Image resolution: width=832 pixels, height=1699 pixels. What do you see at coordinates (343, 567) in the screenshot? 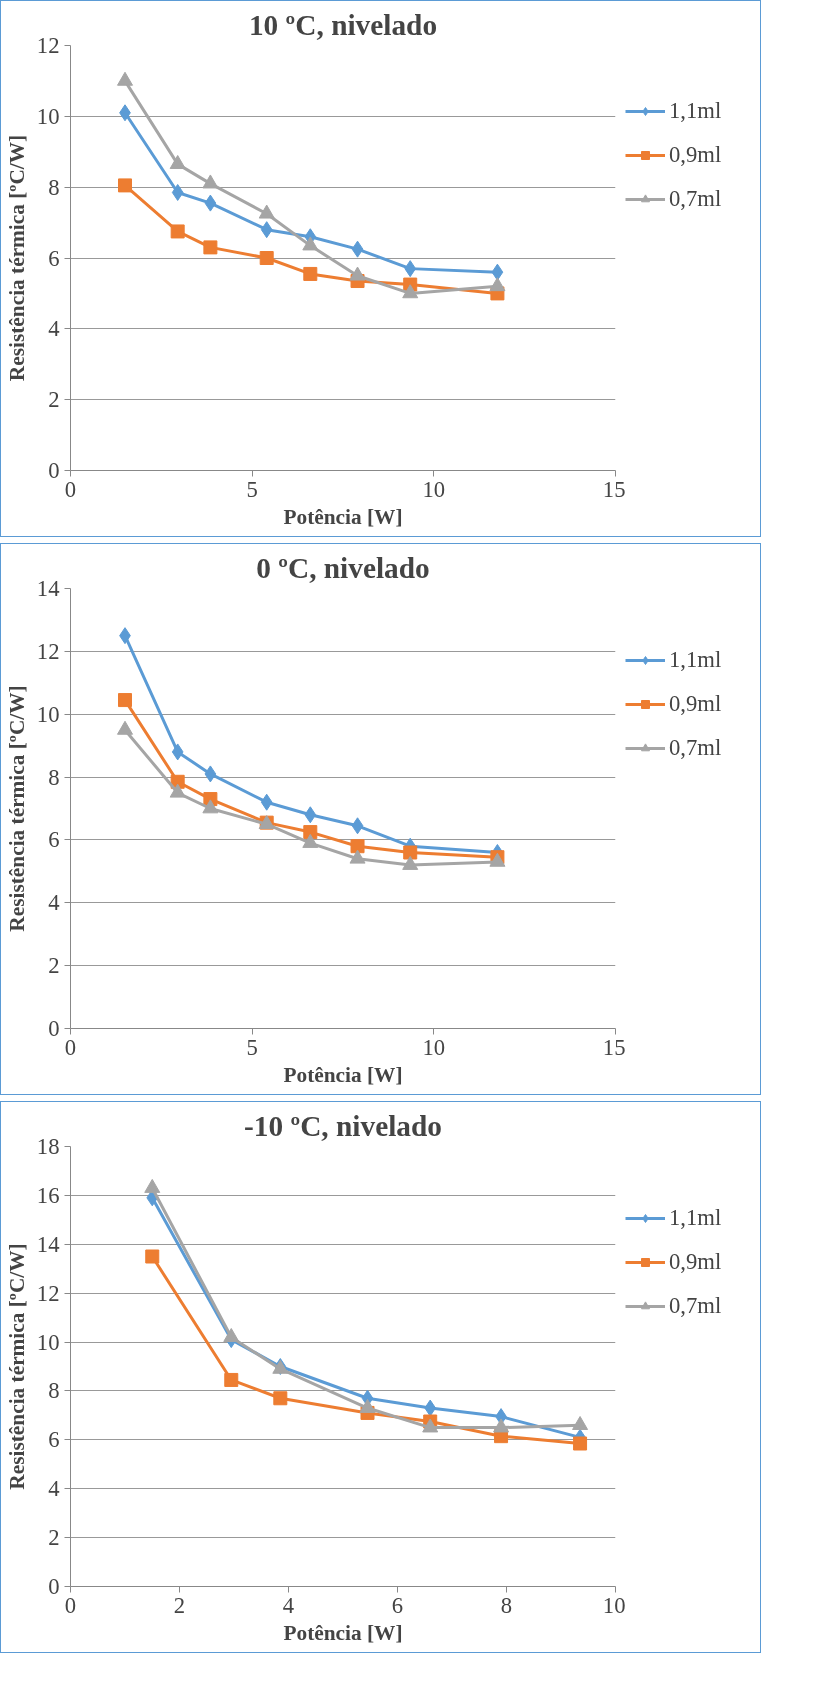
I see `chart-title: 0 ºC, nivelado` at bounding box center [343, 567].